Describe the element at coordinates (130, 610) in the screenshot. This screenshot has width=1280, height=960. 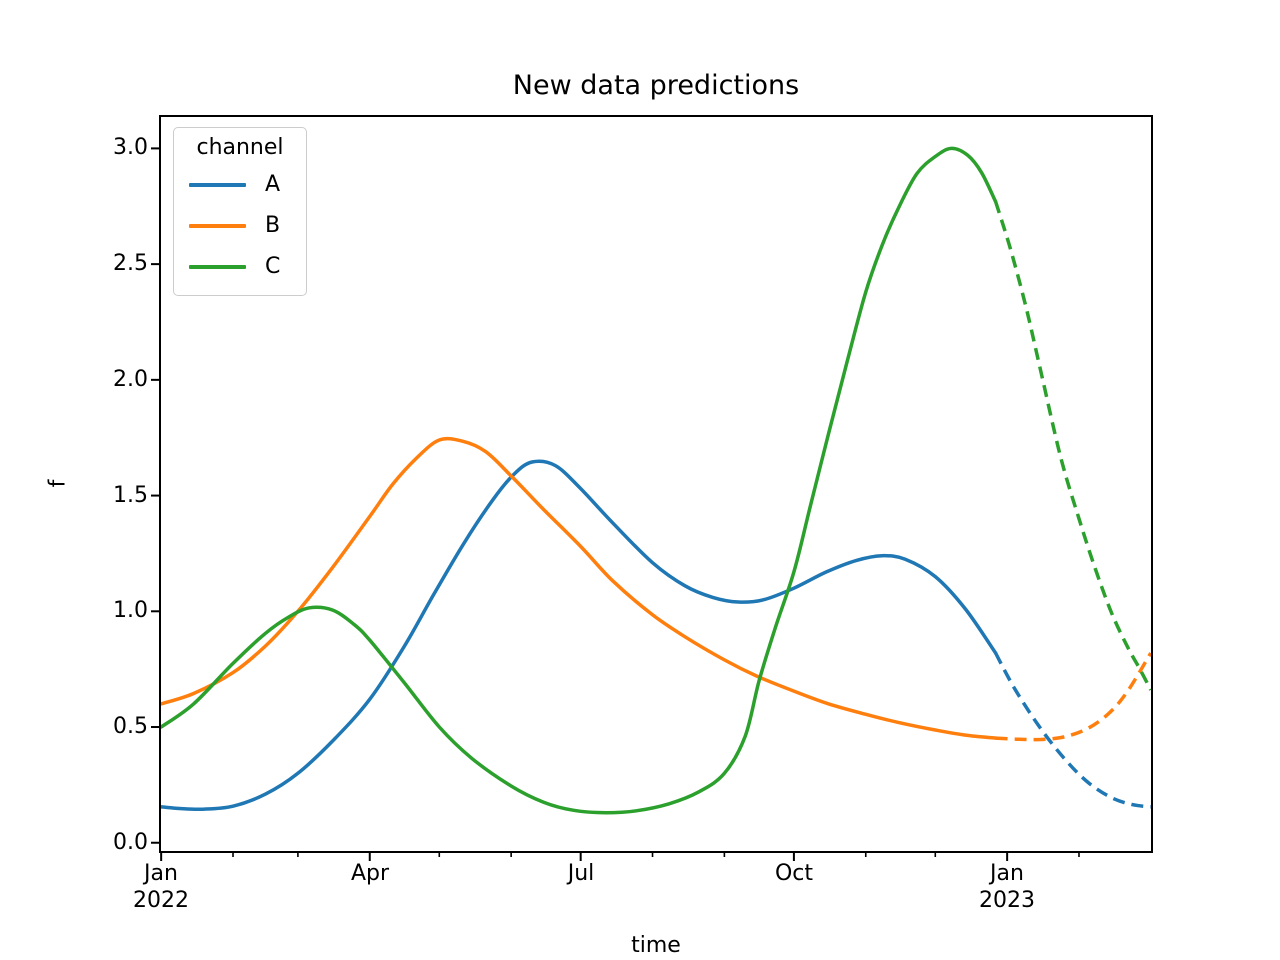
I see `y-tick-label: 1.0` at that location.